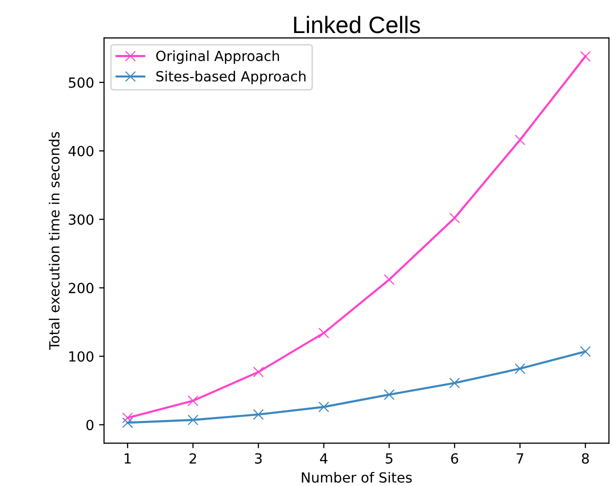 The height and width of the screenshot is (486, 612). Describe the element at coordinates (258, 458) in the screenshot. I see `x-tick-label: 3` at that location.